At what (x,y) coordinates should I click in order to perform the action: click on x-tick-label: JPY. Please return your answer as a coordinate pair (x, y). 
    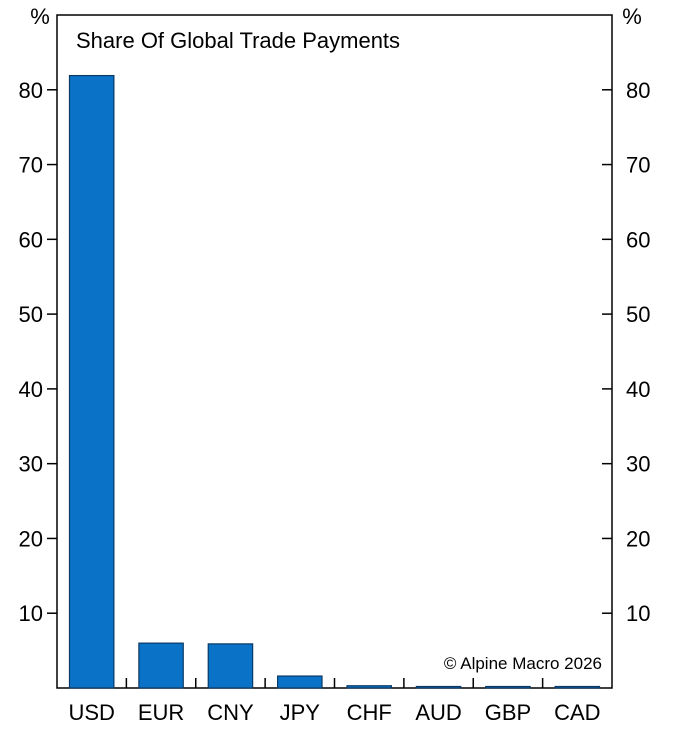
    Looking at the image, I should click on (300, 712).